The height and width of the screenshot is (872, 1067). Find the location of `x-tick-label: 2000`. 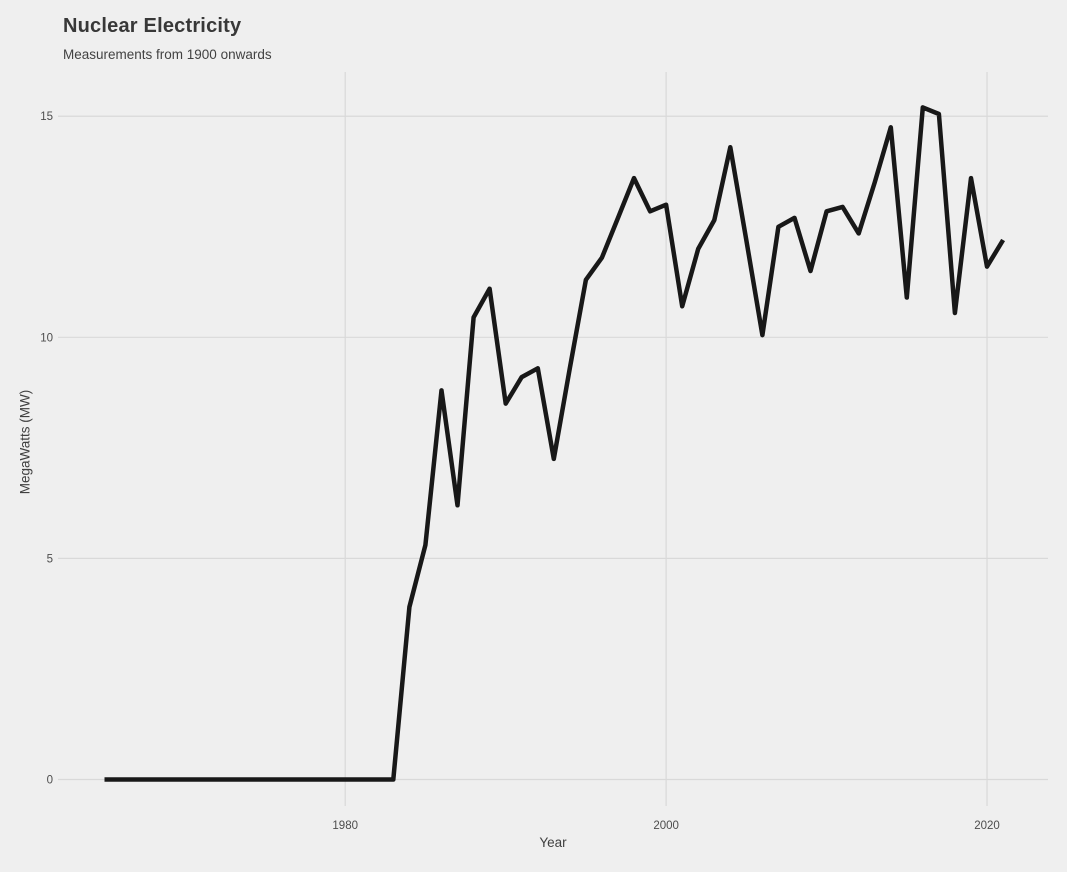

x-tick-label: 2000 is located at coordinates (666, 826).